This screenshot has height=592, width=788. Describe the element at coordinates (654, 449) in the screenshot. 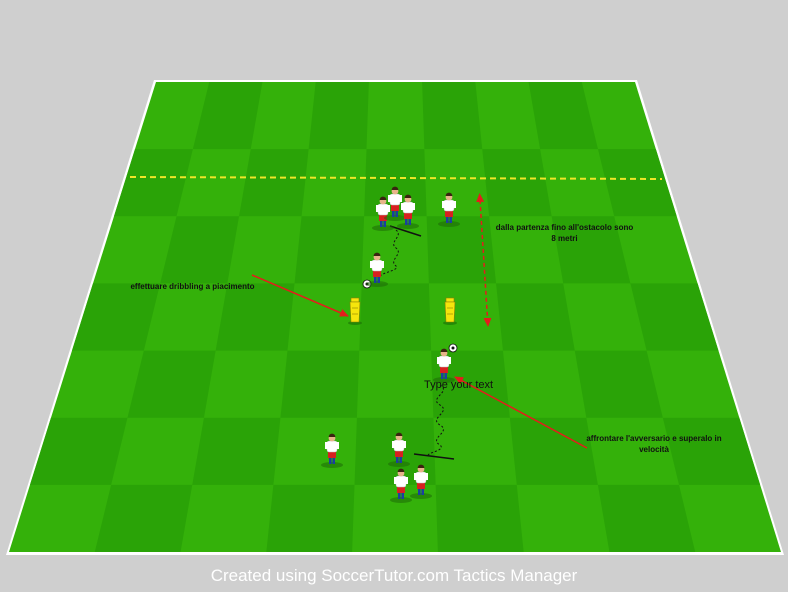

I see `attack-annotation-line2: velocità` at that location.